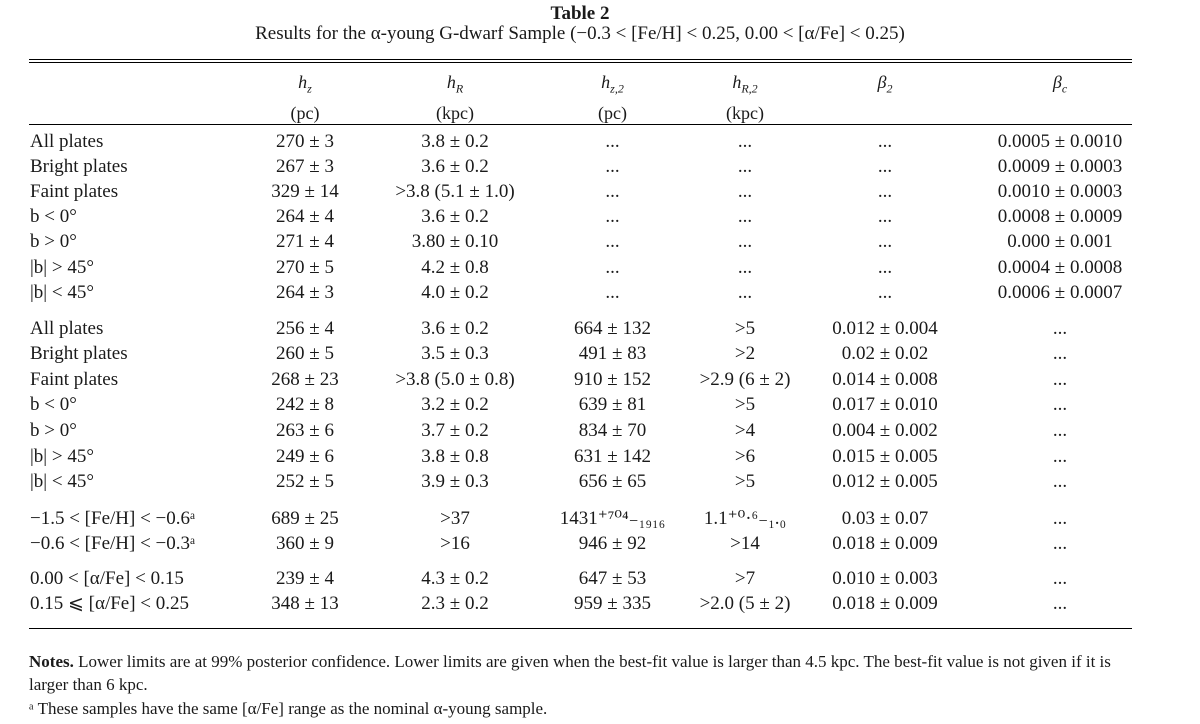 This screenshot has width=1200, height=724. Describe the element at coordinates (455, 241) in the screenshot. I see `cell-hr: 3.80 ± 0.10` at that location.